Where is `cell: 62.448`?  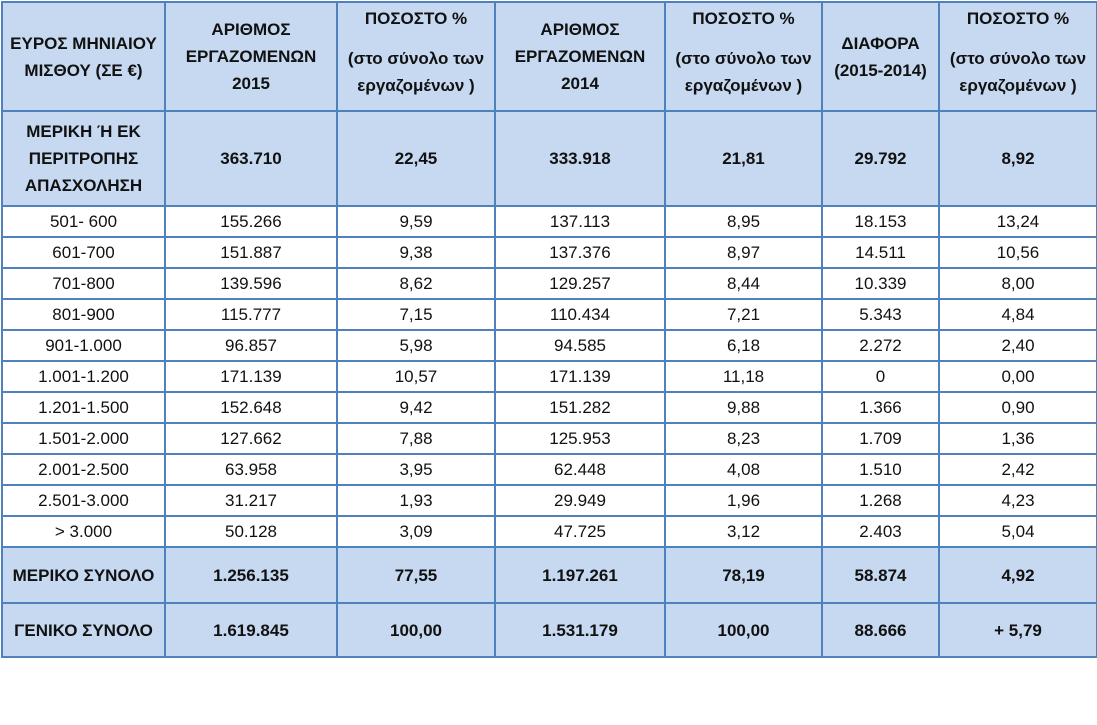
cell: 62.448 is located at coordinates (580, 469).